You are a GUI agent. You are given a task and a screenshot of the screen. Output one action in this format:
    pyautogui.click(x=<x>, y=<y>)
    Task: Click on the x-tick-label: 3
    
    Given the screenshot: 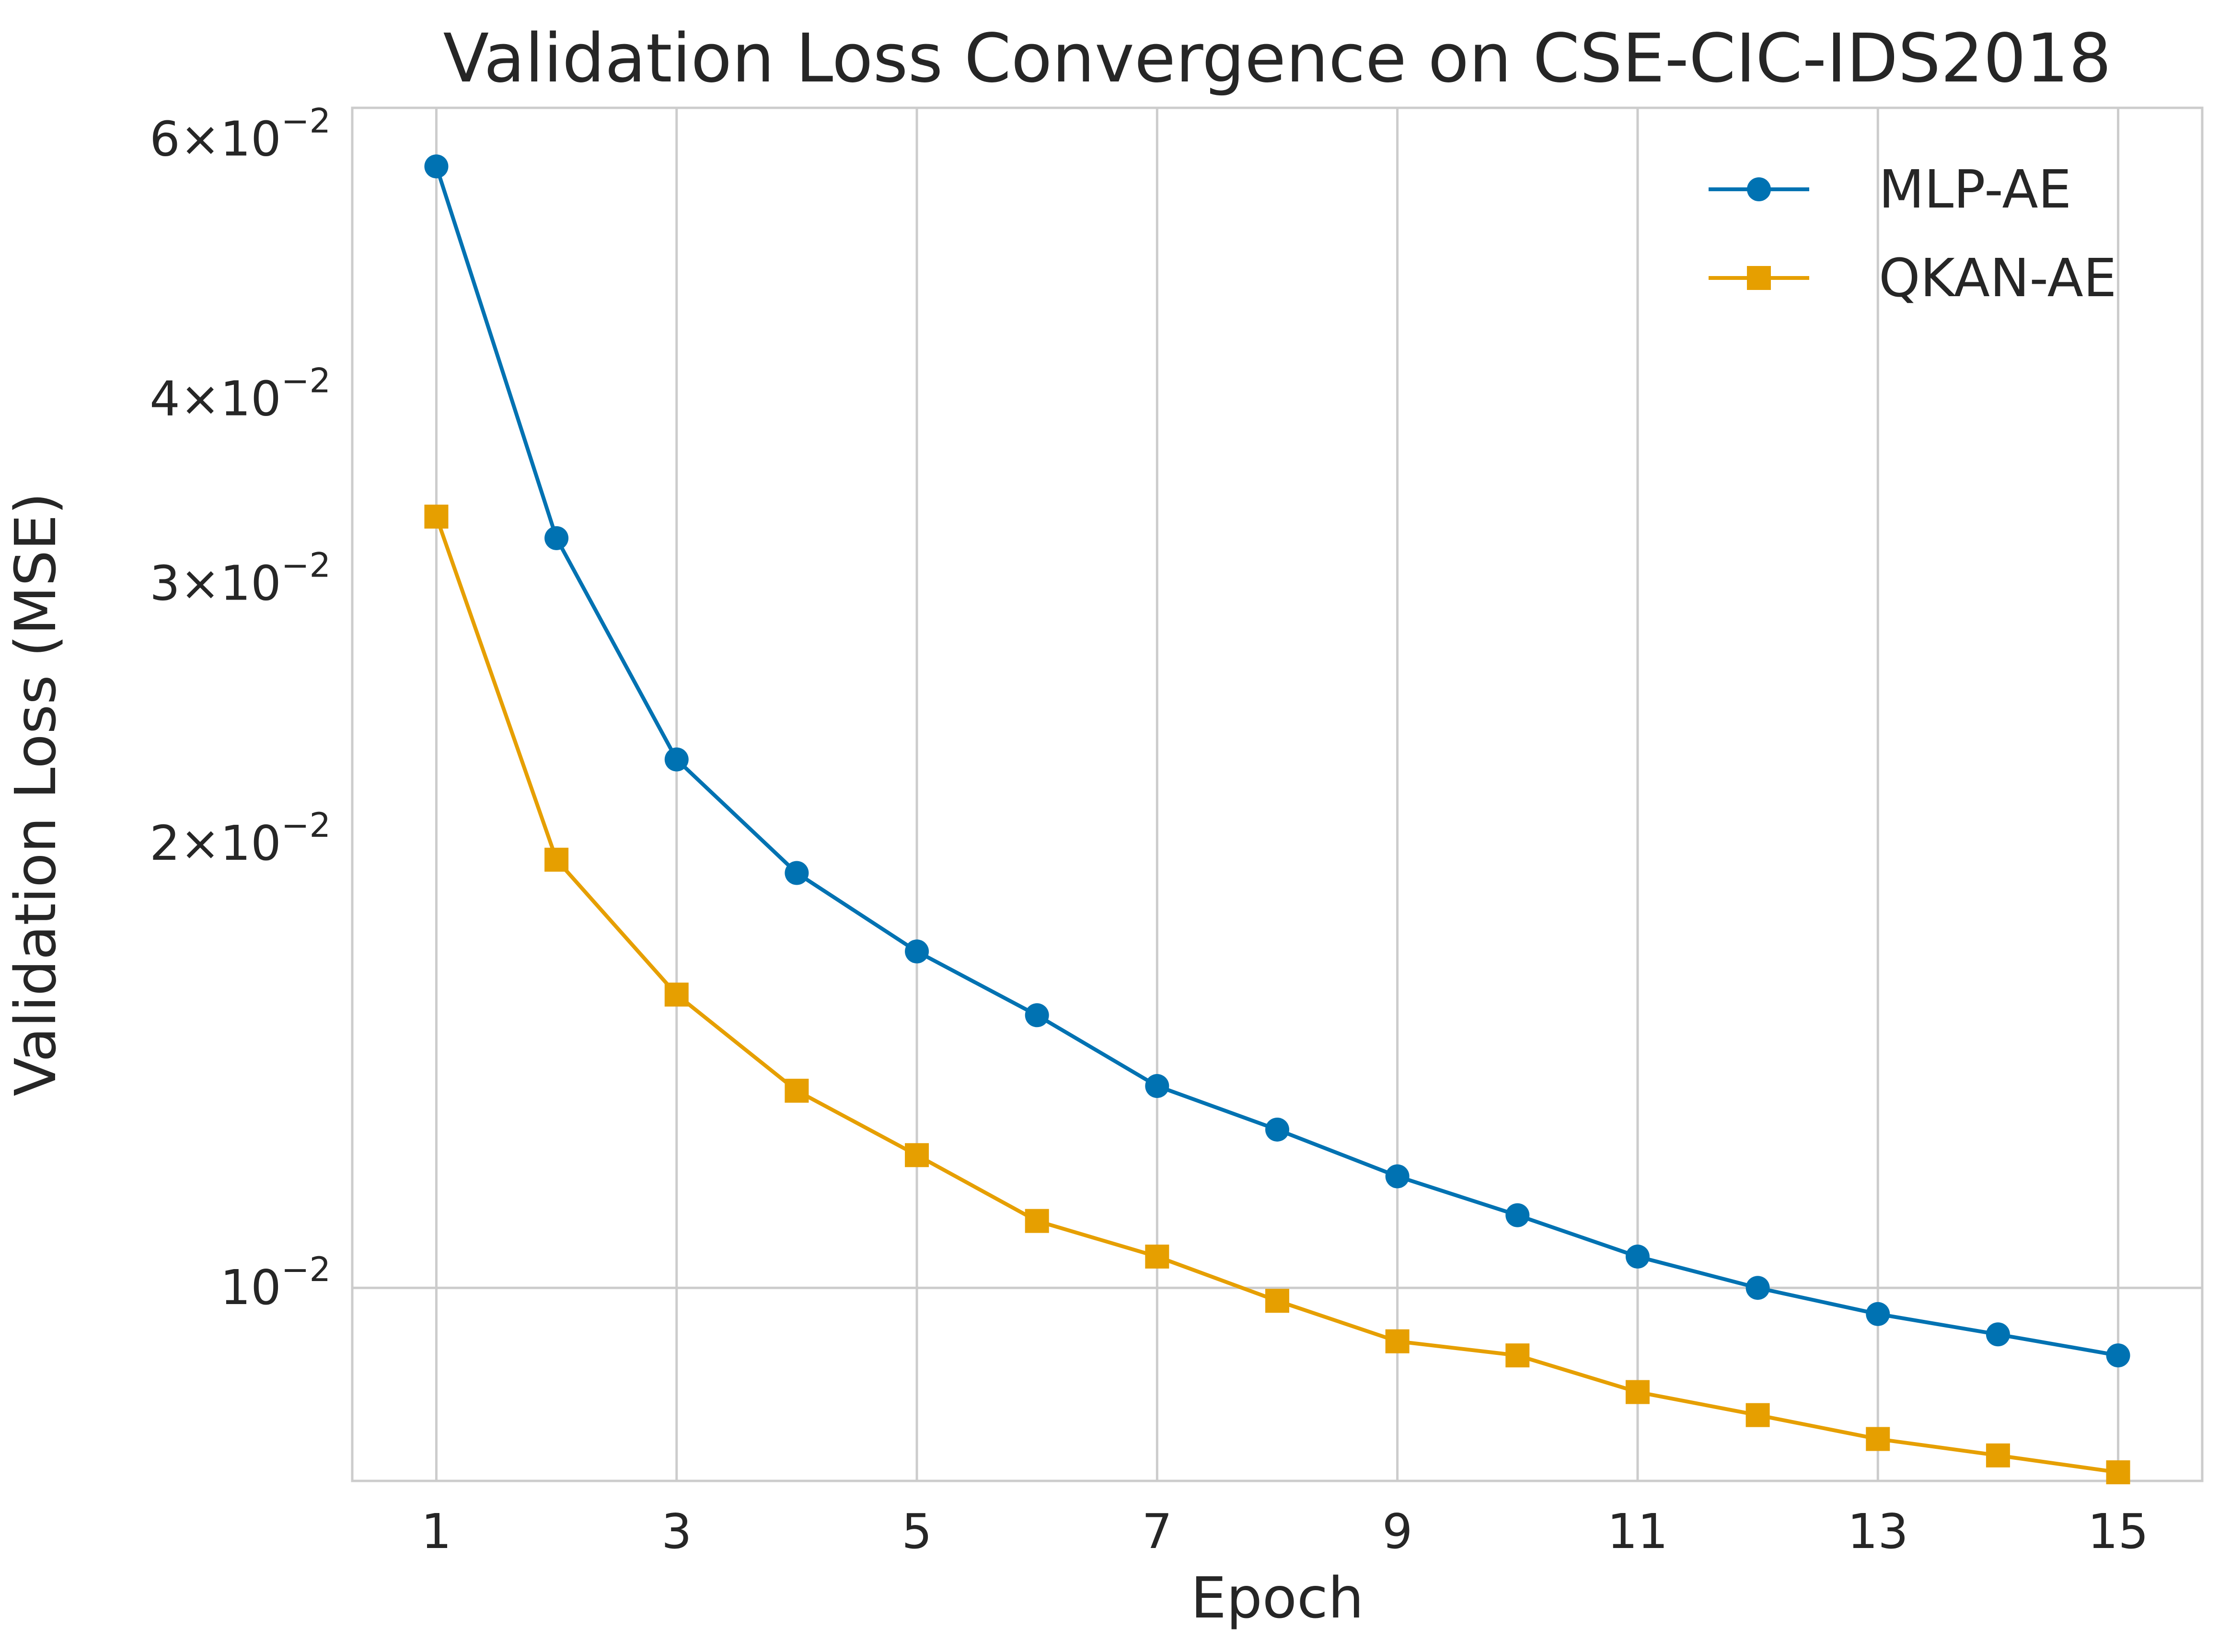 What is the action you would take?
    pyautogui.click(x=676, y=1532)
    